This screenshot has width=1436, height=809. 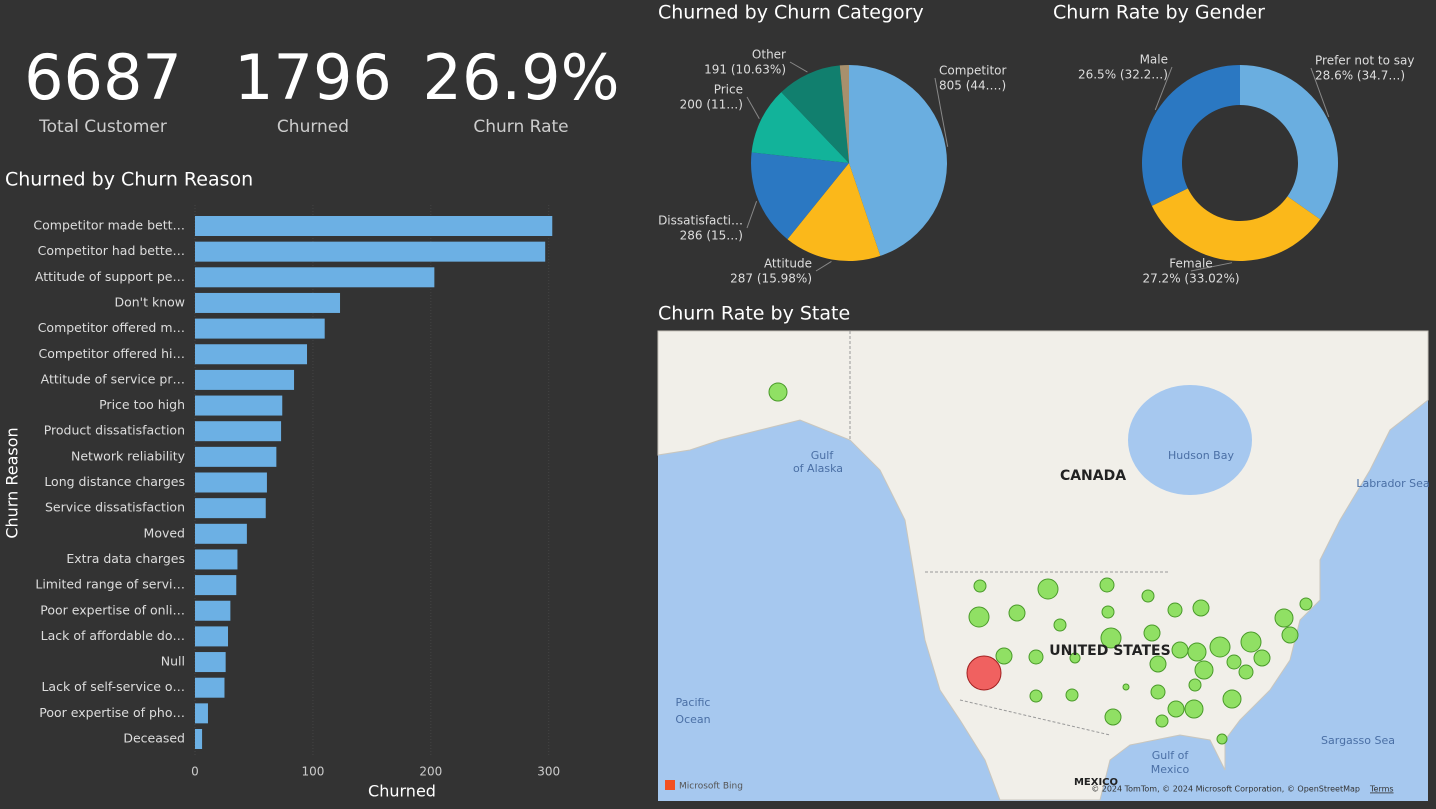 I want to click on x-tick-label: 0, so click(x=195, y=772).